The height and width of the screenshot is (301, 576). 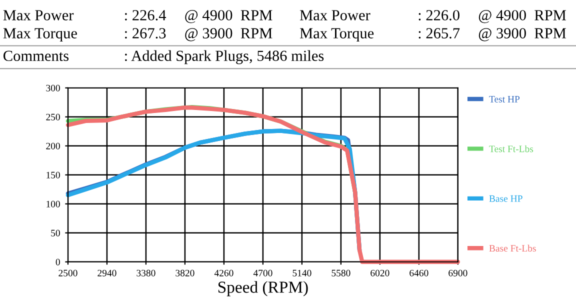 I want to click on y-tick-label: 150, so click(x=53, y=175).